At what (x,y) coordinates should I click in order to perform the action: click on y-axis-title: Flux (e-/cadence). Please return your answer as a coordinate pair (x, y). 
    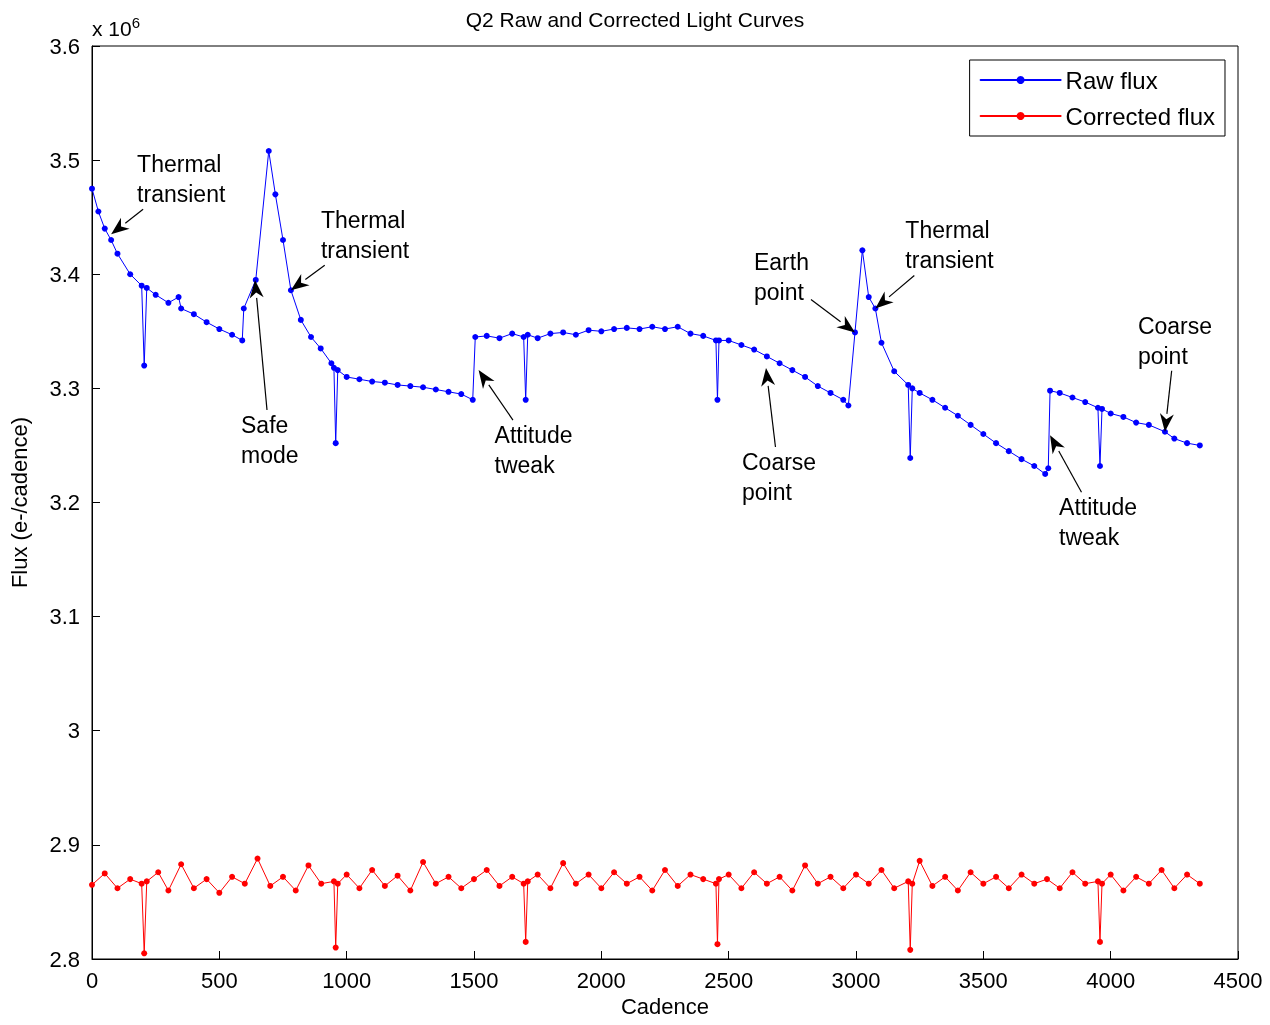
    Looking at the image, I should click on (19, 502).